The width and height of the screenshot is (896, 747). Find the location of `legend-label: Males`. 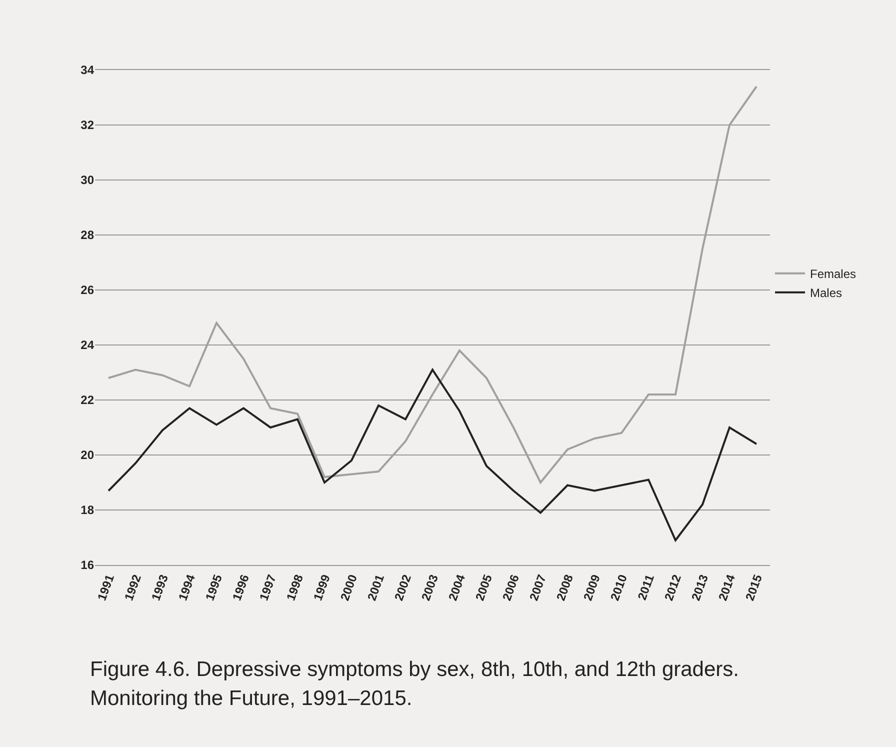

legend-label: Males is located at coordinates (826, 293).